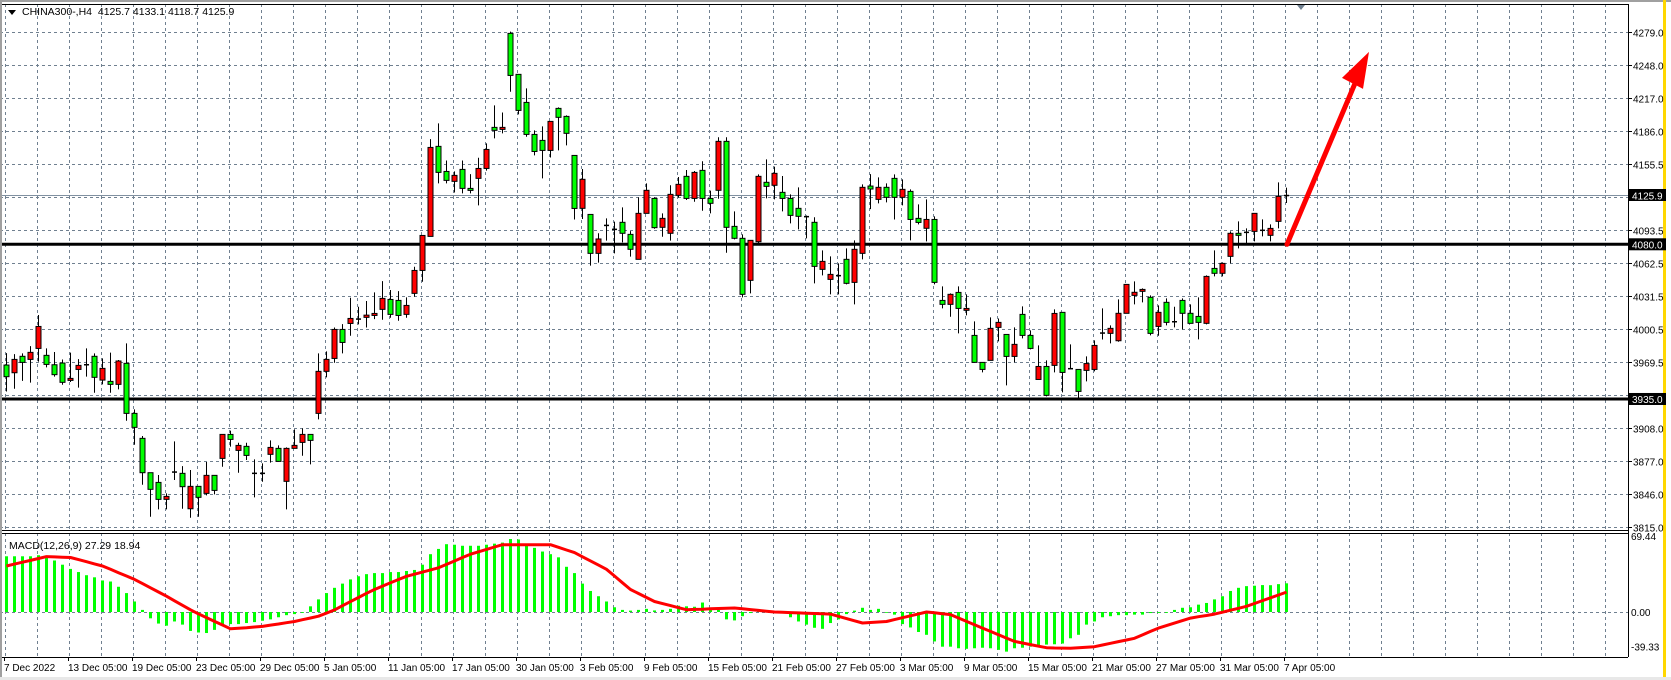  What do you see at coordinates (545, 668) in the screenshot?
I see `time-tick-label: 30 Jan 05:00` at bounding box center [545, 668].